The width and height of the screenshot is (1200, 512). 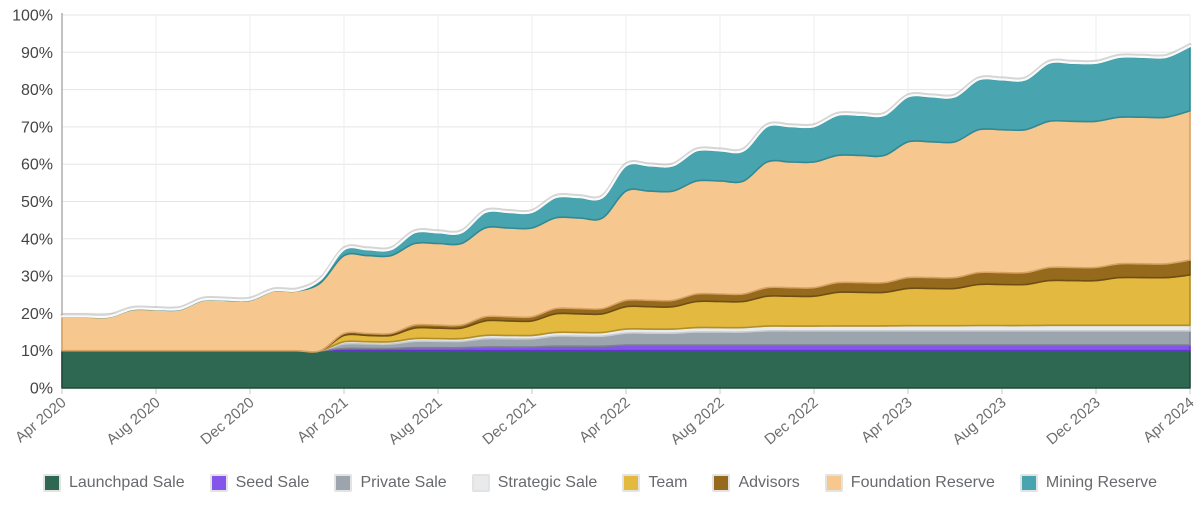 I want to click on x-tick-label: Aug 2020, so click(x=133, y=421).